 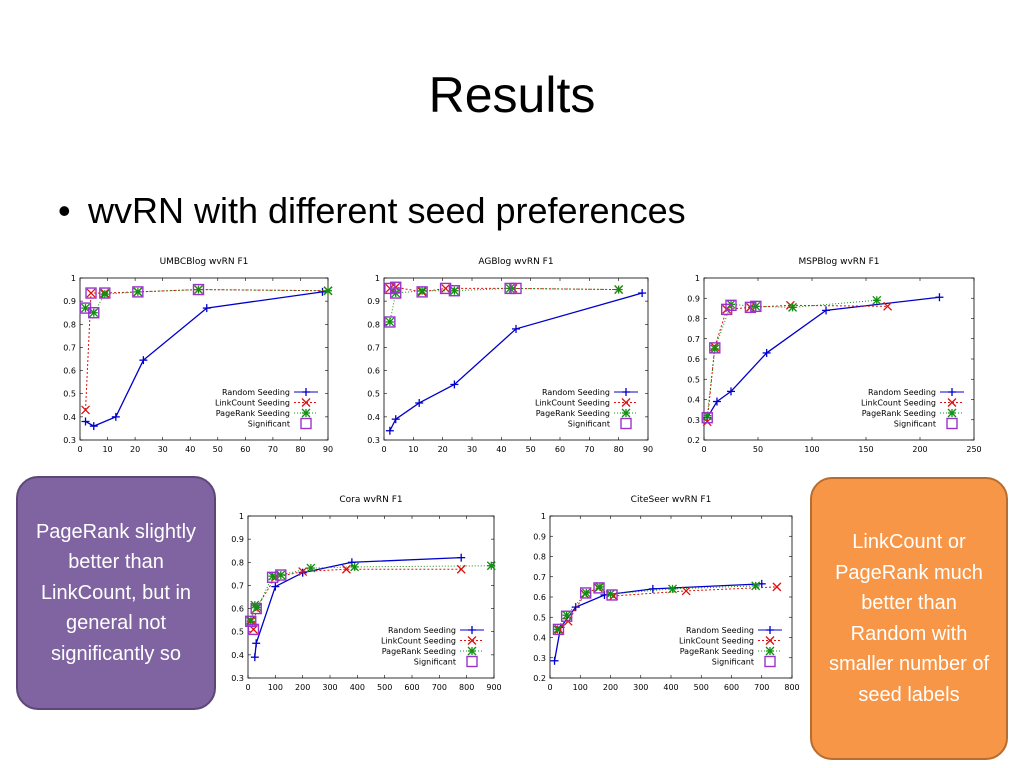 What do you see at coordinates (245, 449) in the screenshot?
I see `x-tick-label: 60` at bounding box center [245, 449].